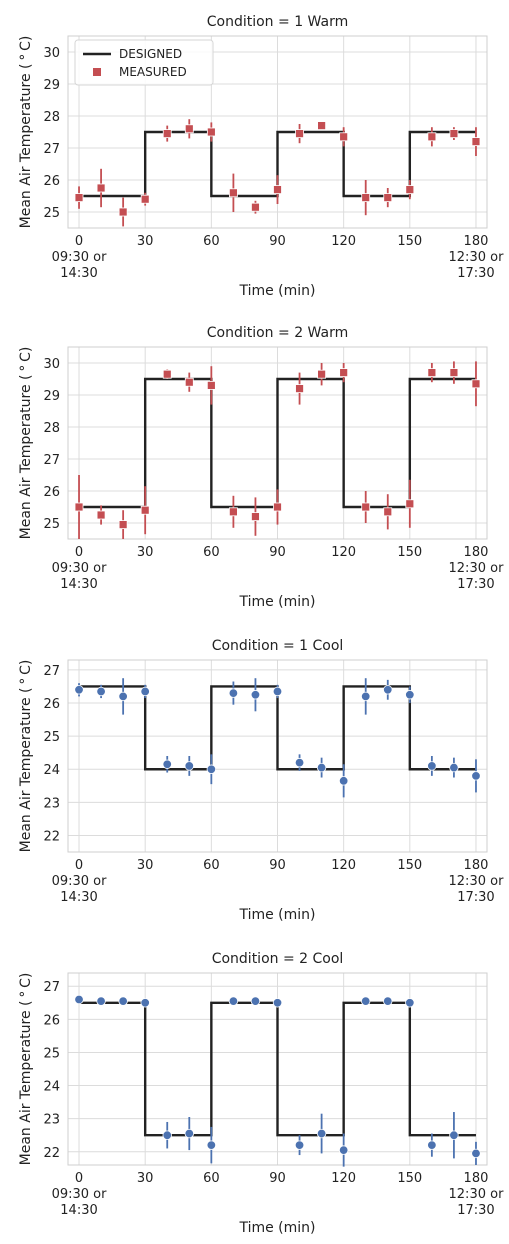 Image resolution: width=509 pixels, height=1244 pixels. What do you see at coordinates (51, 1120) in the screenshot?
I see `y-tick-label: 23` at bounding box center [51, 1120].